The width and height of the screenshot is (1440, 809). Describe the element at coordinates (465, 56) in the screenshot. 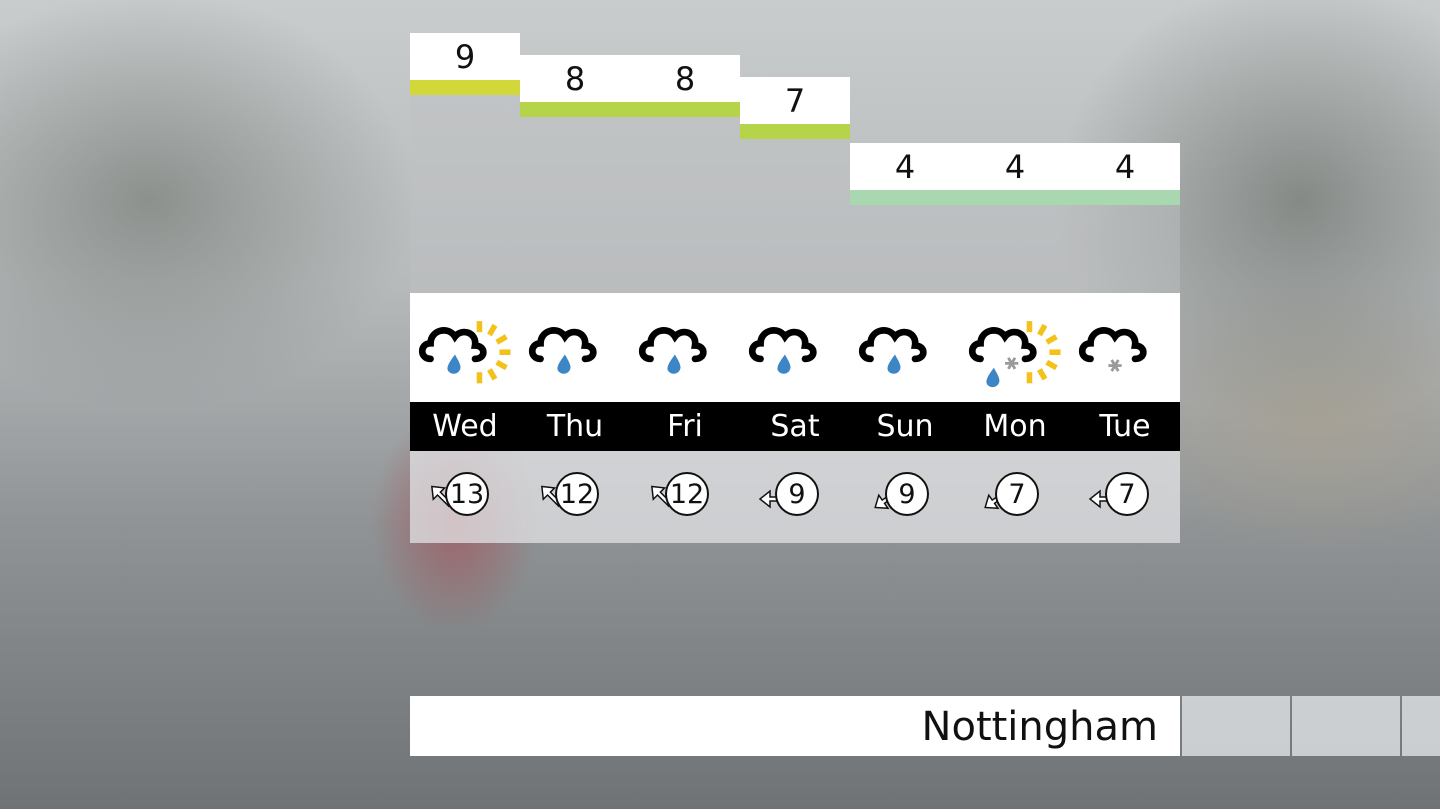

I see `max-temperature: 9` at that location.